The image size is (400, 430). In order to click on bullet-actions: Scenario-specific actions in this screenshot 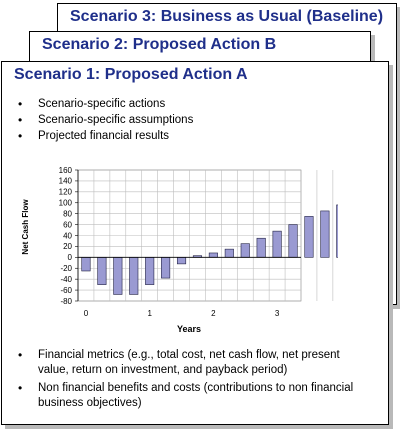, I will do `click(104, 104)`.